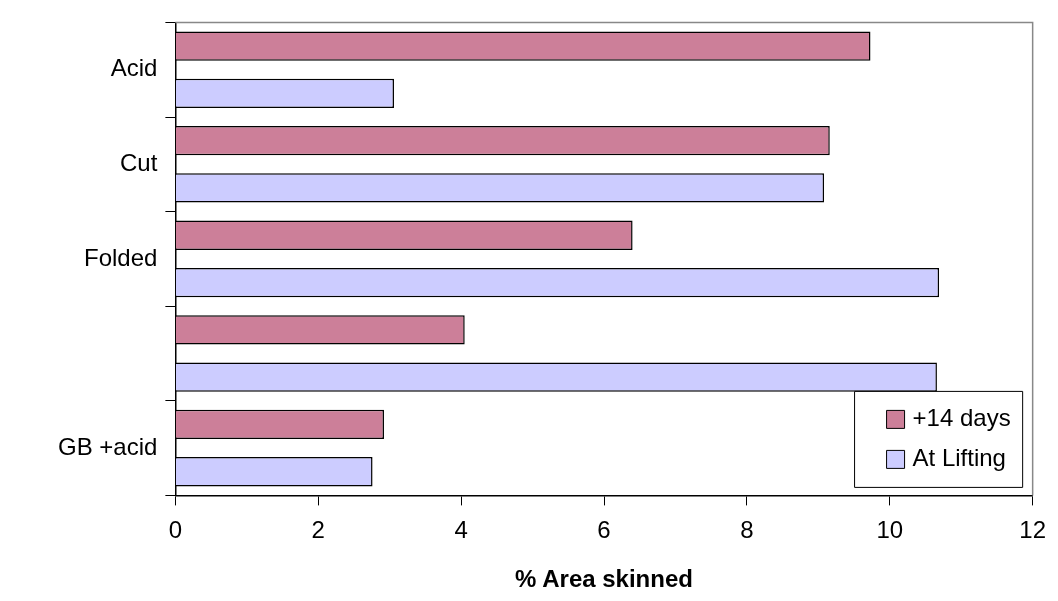  What do you see at coordinates (747, 530) in the screenshot?
I see `x-tick-label: 8` at bounding box center [747, 530].